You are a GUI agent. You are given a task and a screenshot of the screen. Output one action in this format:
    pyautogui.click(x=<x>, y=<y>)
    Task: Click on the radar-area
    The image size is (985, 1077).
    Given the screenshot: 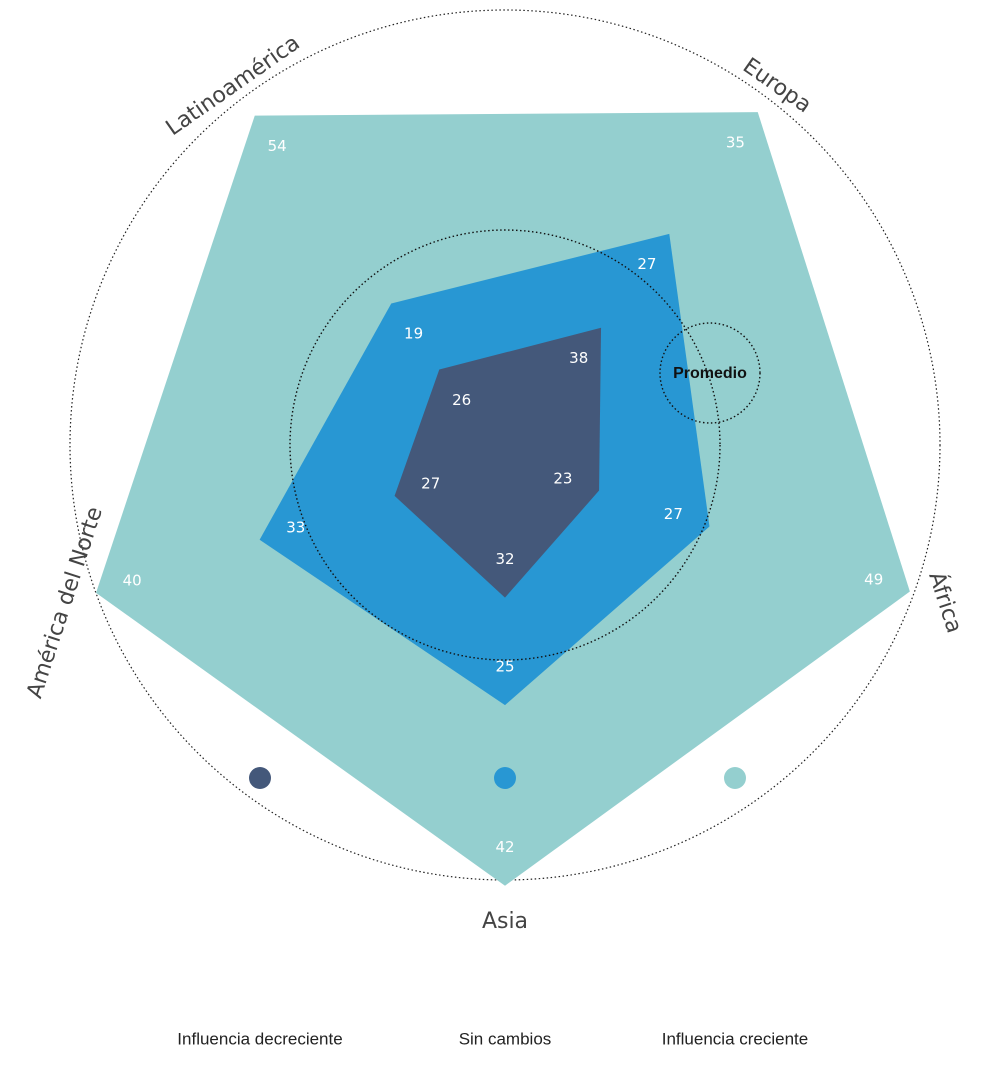 What is the action you would take?
    pyautogui.click(x=498, y=462)
    